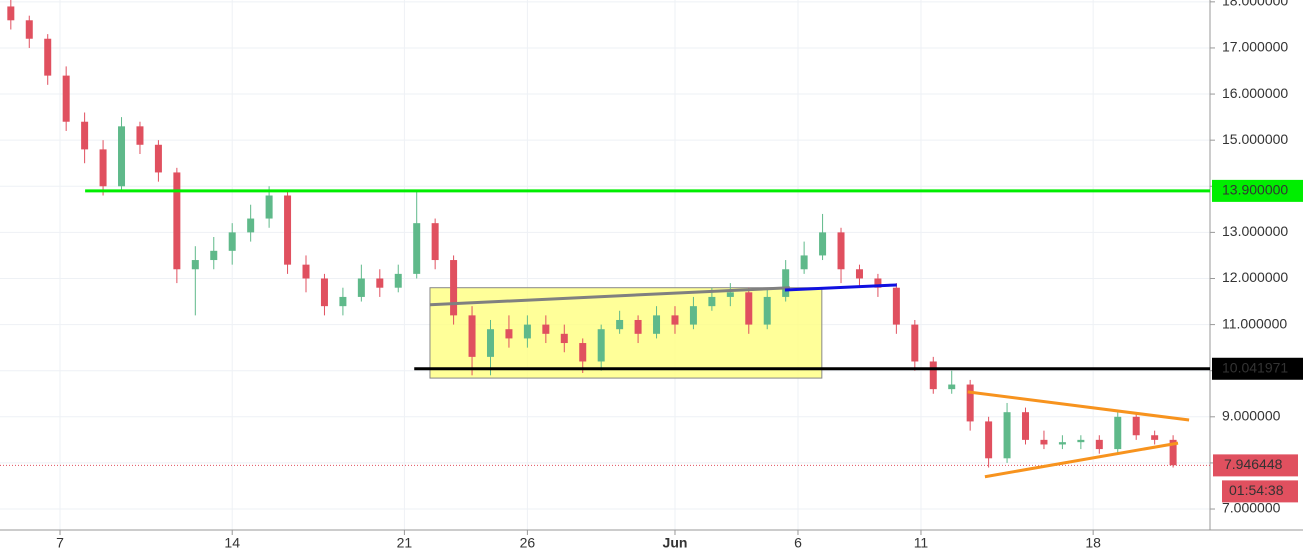 The image size is (1303, 554). What do you see at coordinates (1251, 416) in the screenshot?
I see `y-tick-label: 9.000000` at bounding box center [1251, 416].